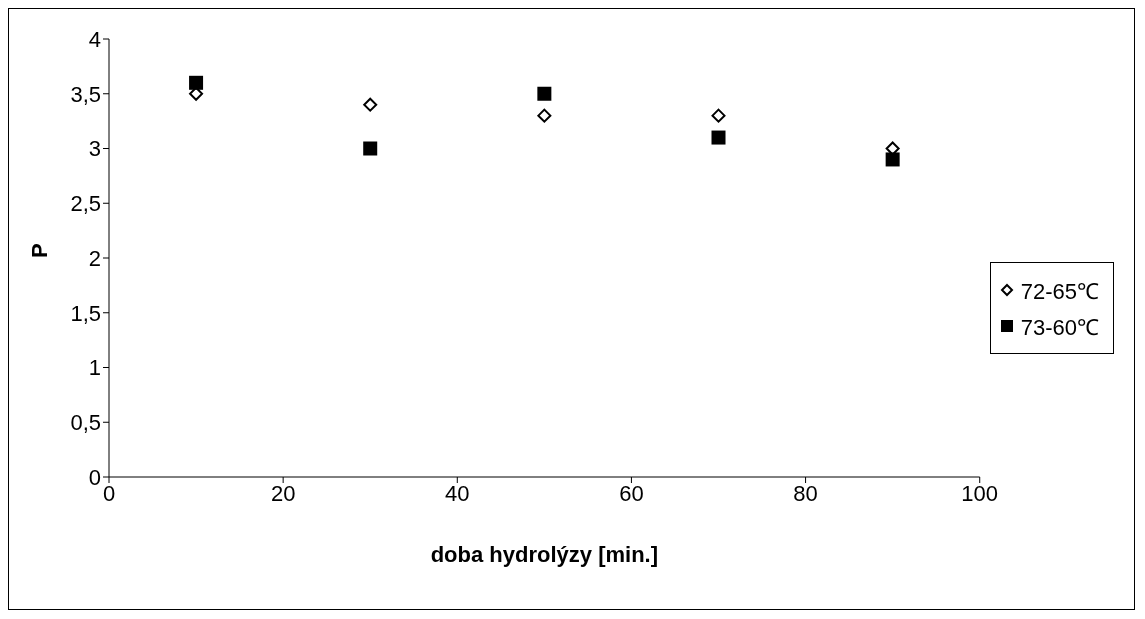 Image resolution: width=1145 pixels, height=619 pixels. Describe the element at coordinates (85, 423) in the screenshot. I see `y-tick-label: 0,5` at that location.